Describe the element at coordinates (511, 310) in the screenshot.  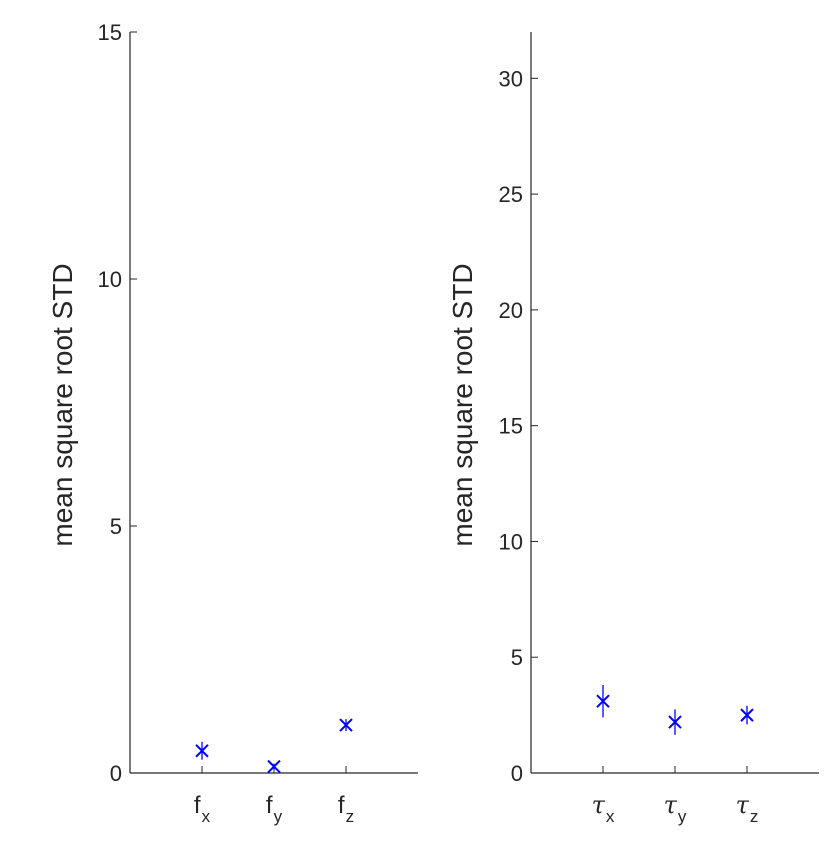
I see `y-tick-label: 20` at that location.